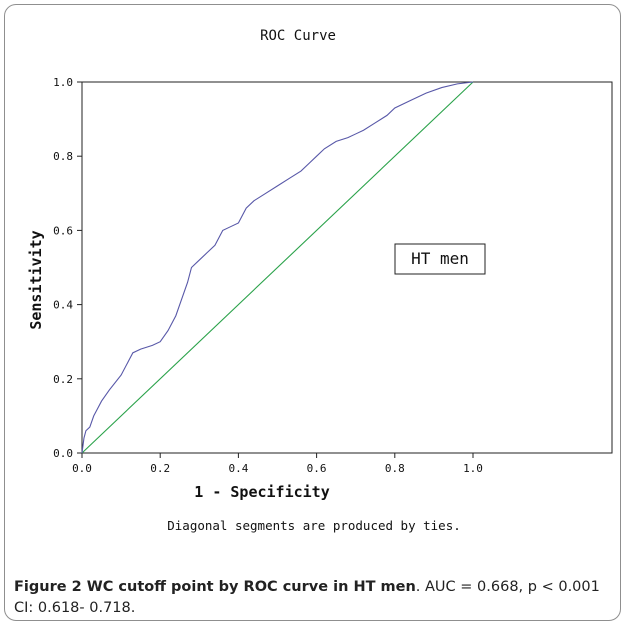  Describe the element at coordinates (317, 468) in the screenshot. I see `x-tick-label: 0.6` at that location.